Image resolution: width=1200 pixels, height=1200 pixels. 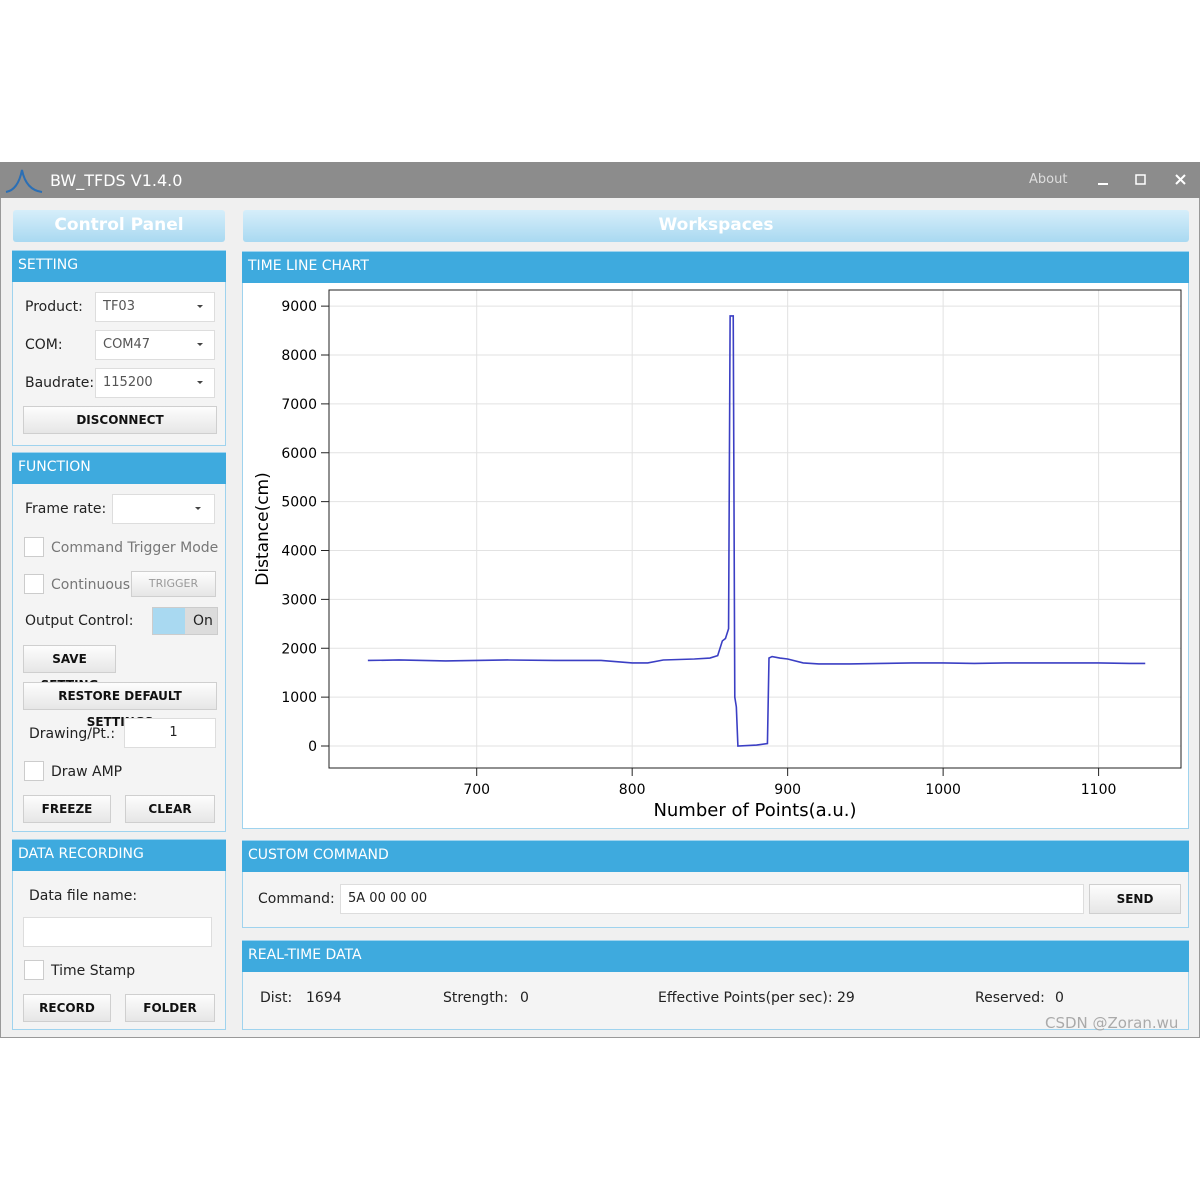 I want to click on x-axis-label: Number of Points(a.u.), so click(x=754, y=810).